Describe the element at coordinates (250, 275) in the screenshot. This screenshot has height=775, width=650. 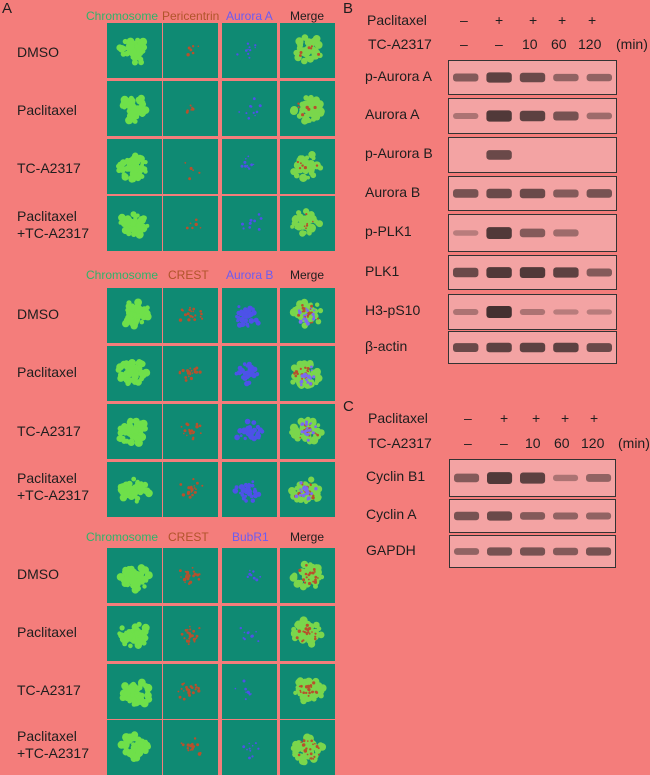
I see `block2-header-aurora-b: Aurora B` at that location.